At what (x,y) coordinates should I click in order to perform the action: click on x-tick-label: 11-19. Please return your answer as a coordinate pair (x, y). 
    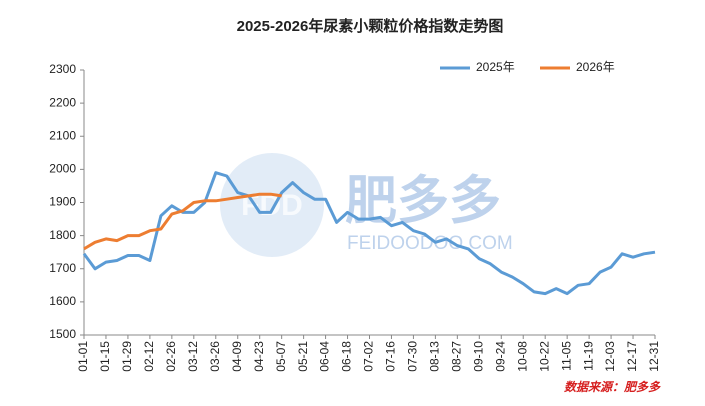
    Looking at the image, I should click on (588, 356).